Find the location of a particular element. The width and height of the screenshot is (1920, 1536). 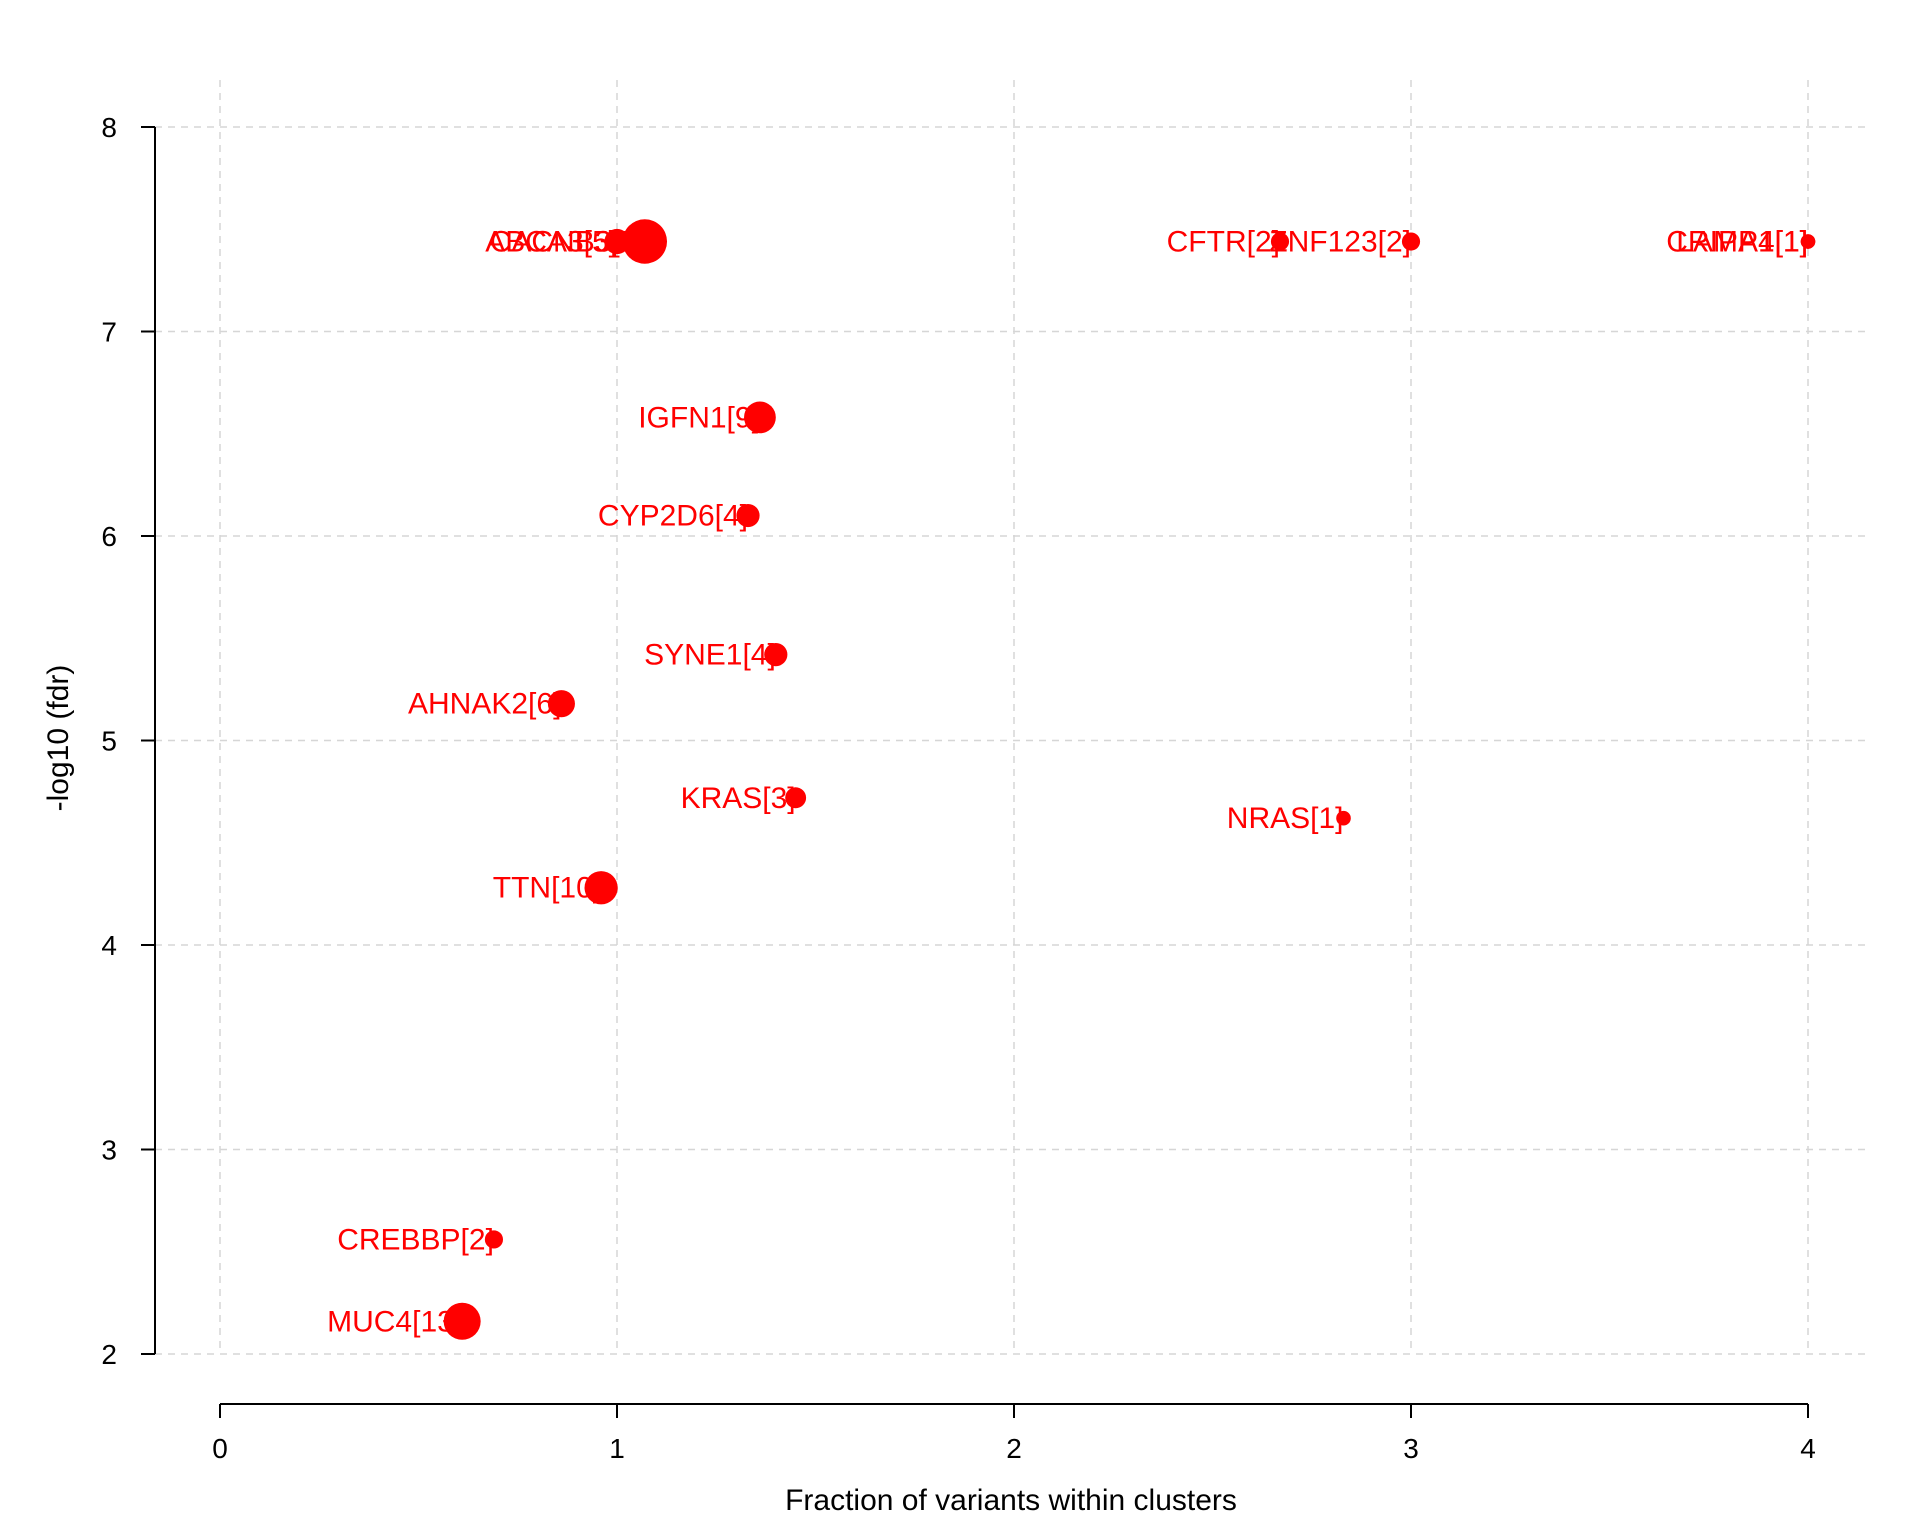

data-label: SYNE1[4] is located at coordinates (710, 655).